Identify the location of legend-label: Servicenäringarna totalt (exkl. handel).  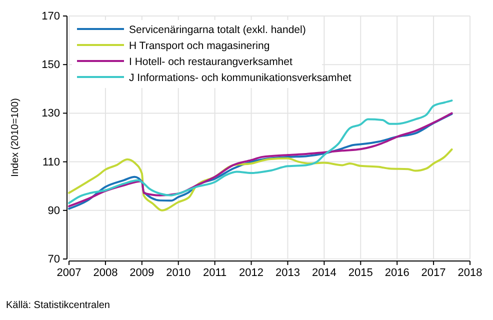
(217, 30).